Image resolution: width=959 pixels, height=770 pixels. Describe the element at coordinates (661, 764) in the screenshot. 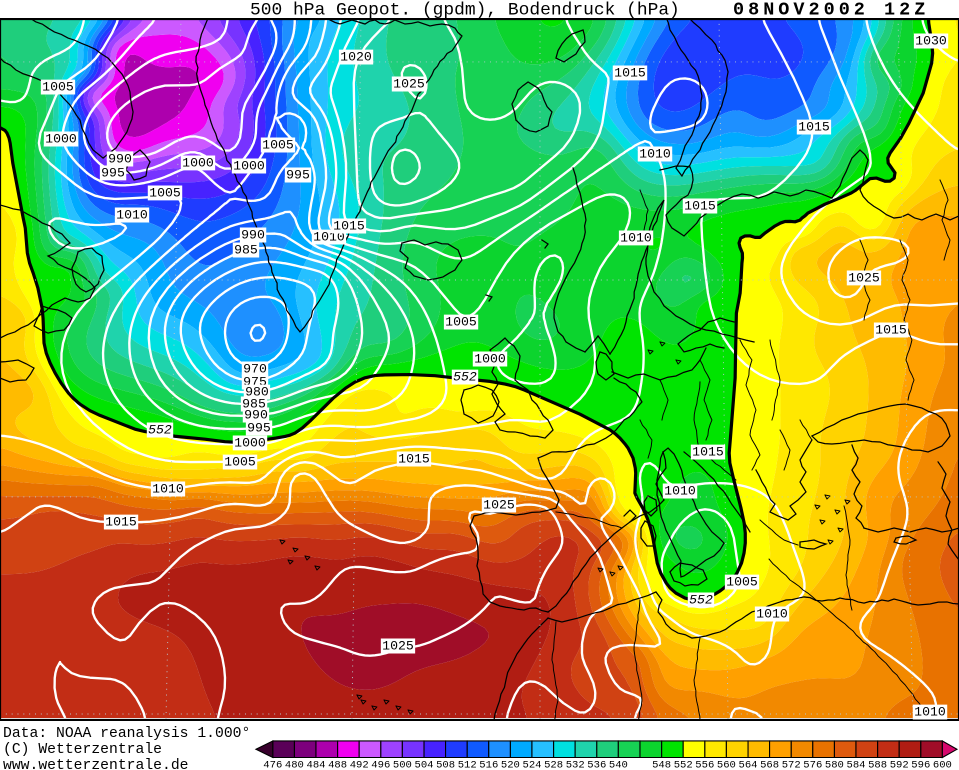

I see `svg-text: 548` at that location.